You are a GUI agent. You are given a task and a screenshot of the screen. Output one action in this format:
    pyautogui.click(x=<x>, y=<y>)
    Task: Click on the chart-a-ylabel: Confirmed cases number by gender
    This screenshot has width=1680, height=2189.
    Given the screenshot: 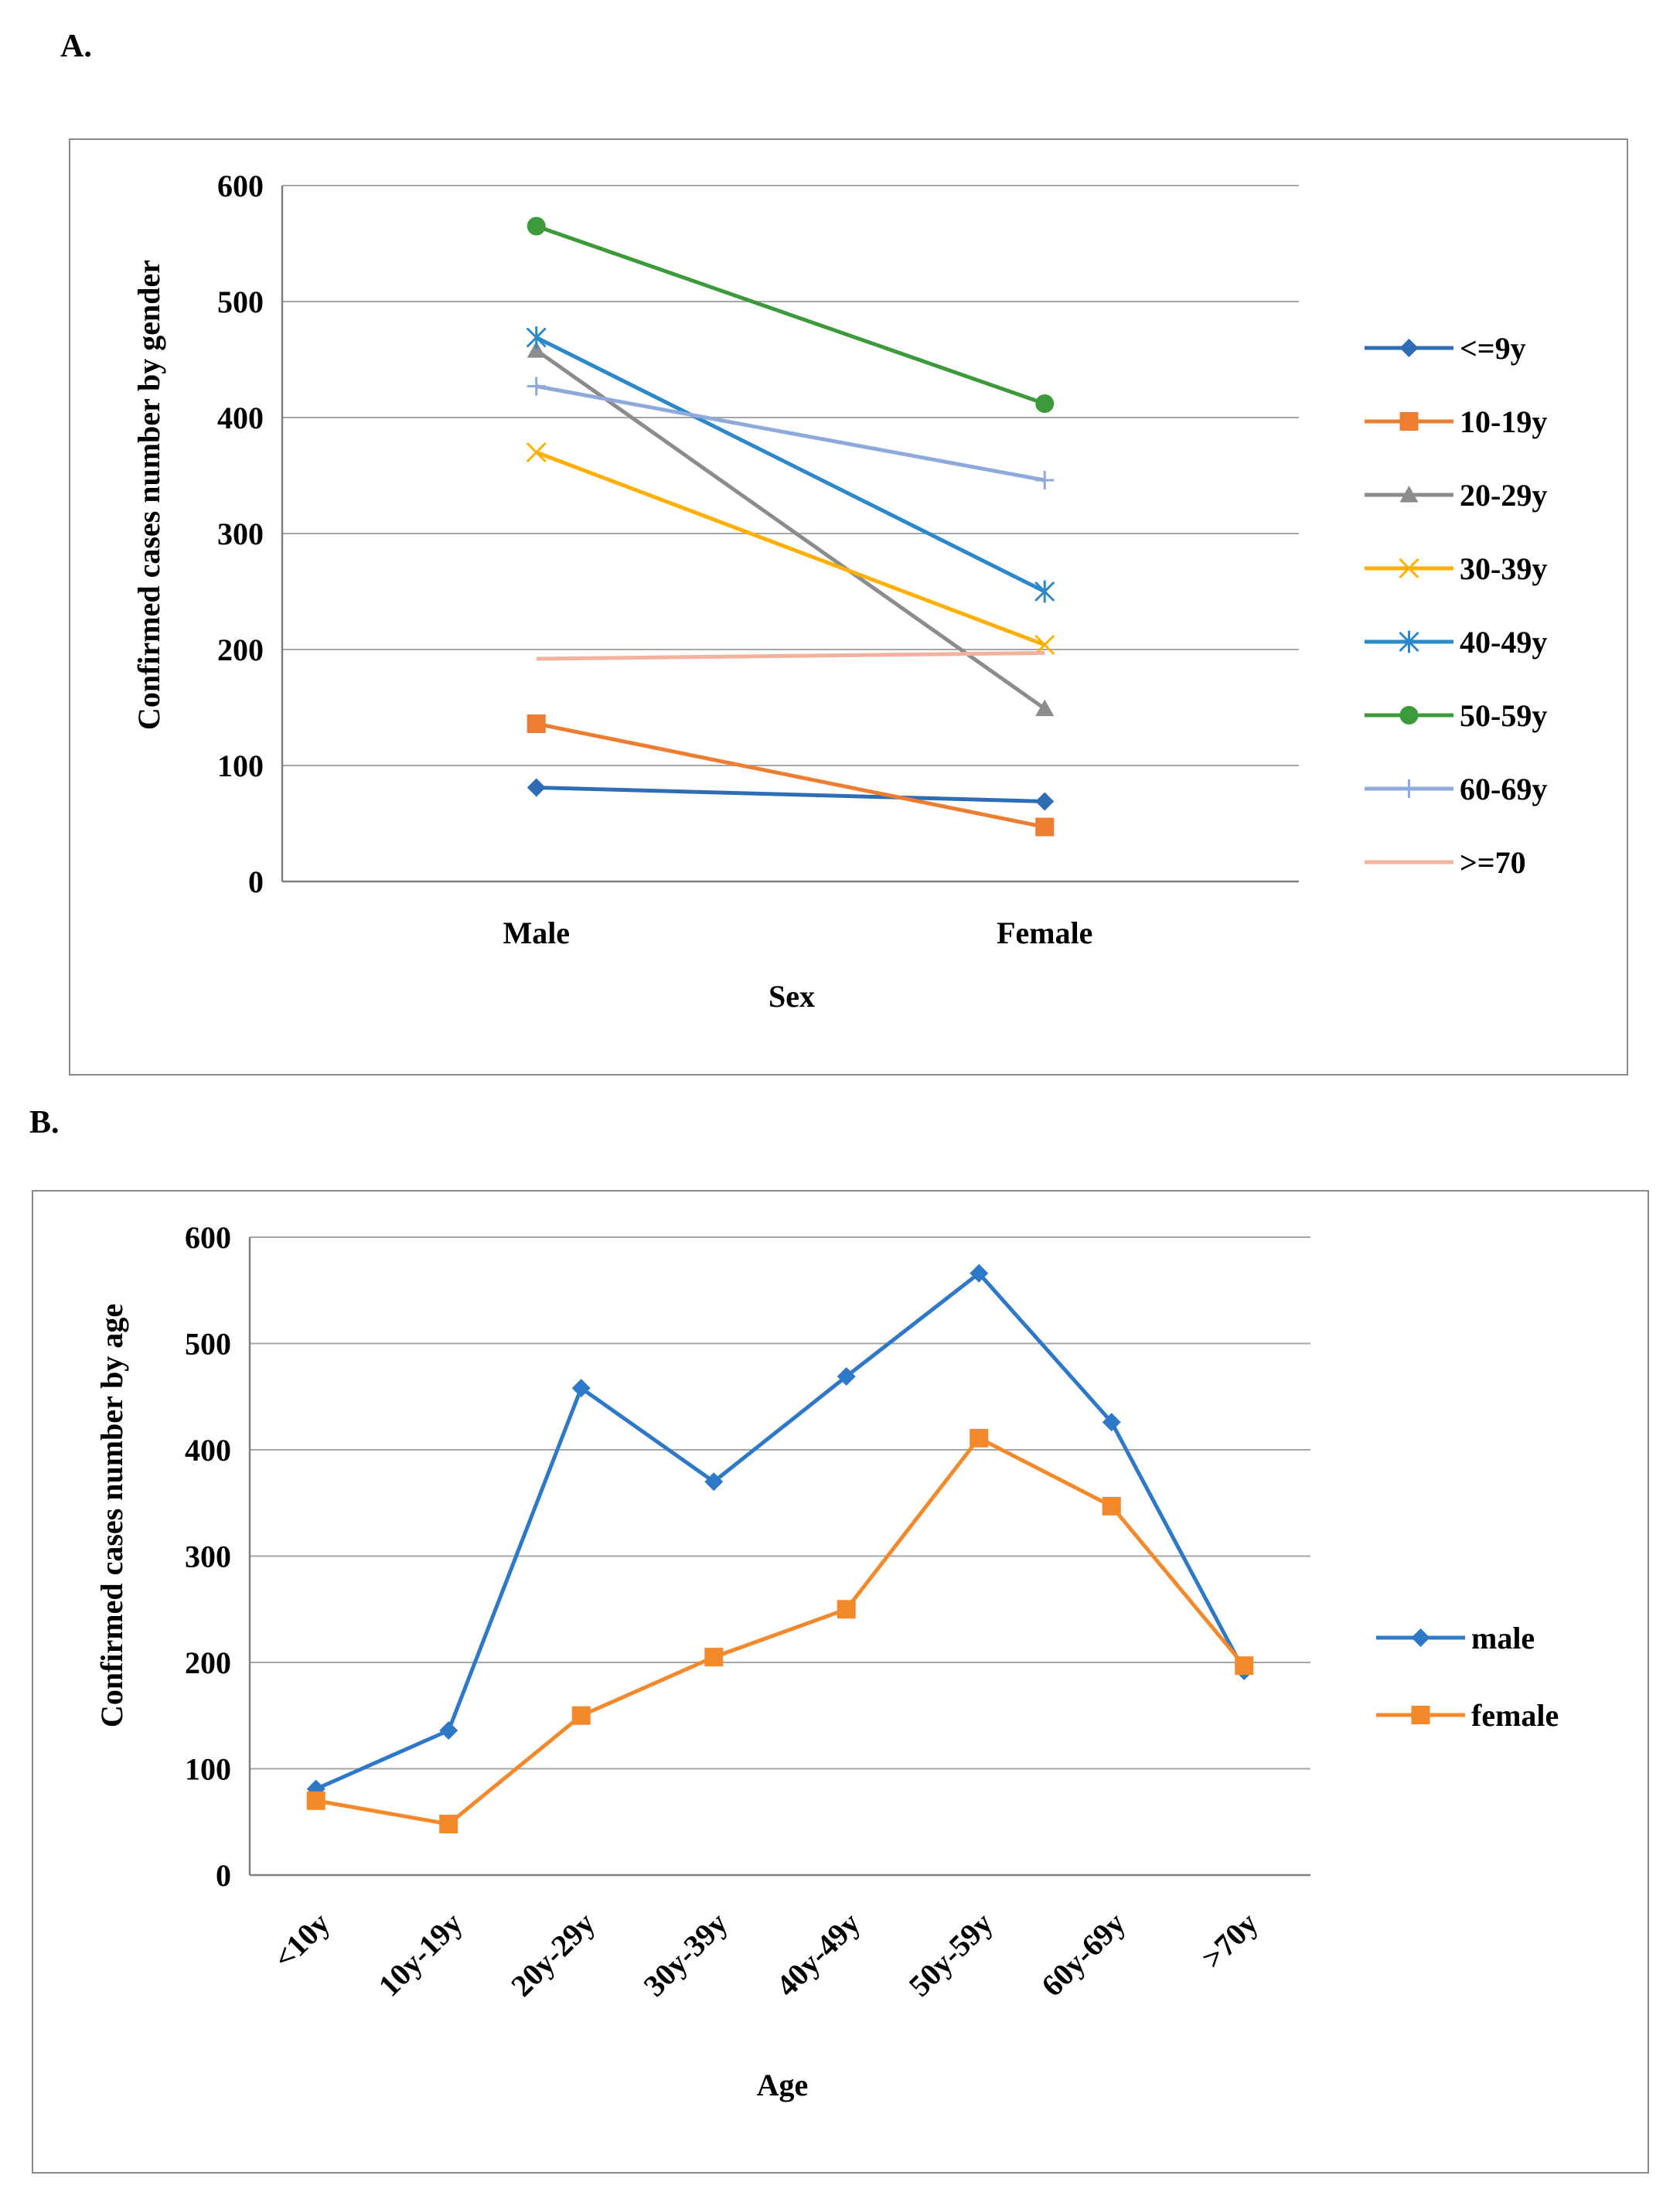 What is the action you would take?
    pyautogui.click(x=148, y=495)
    